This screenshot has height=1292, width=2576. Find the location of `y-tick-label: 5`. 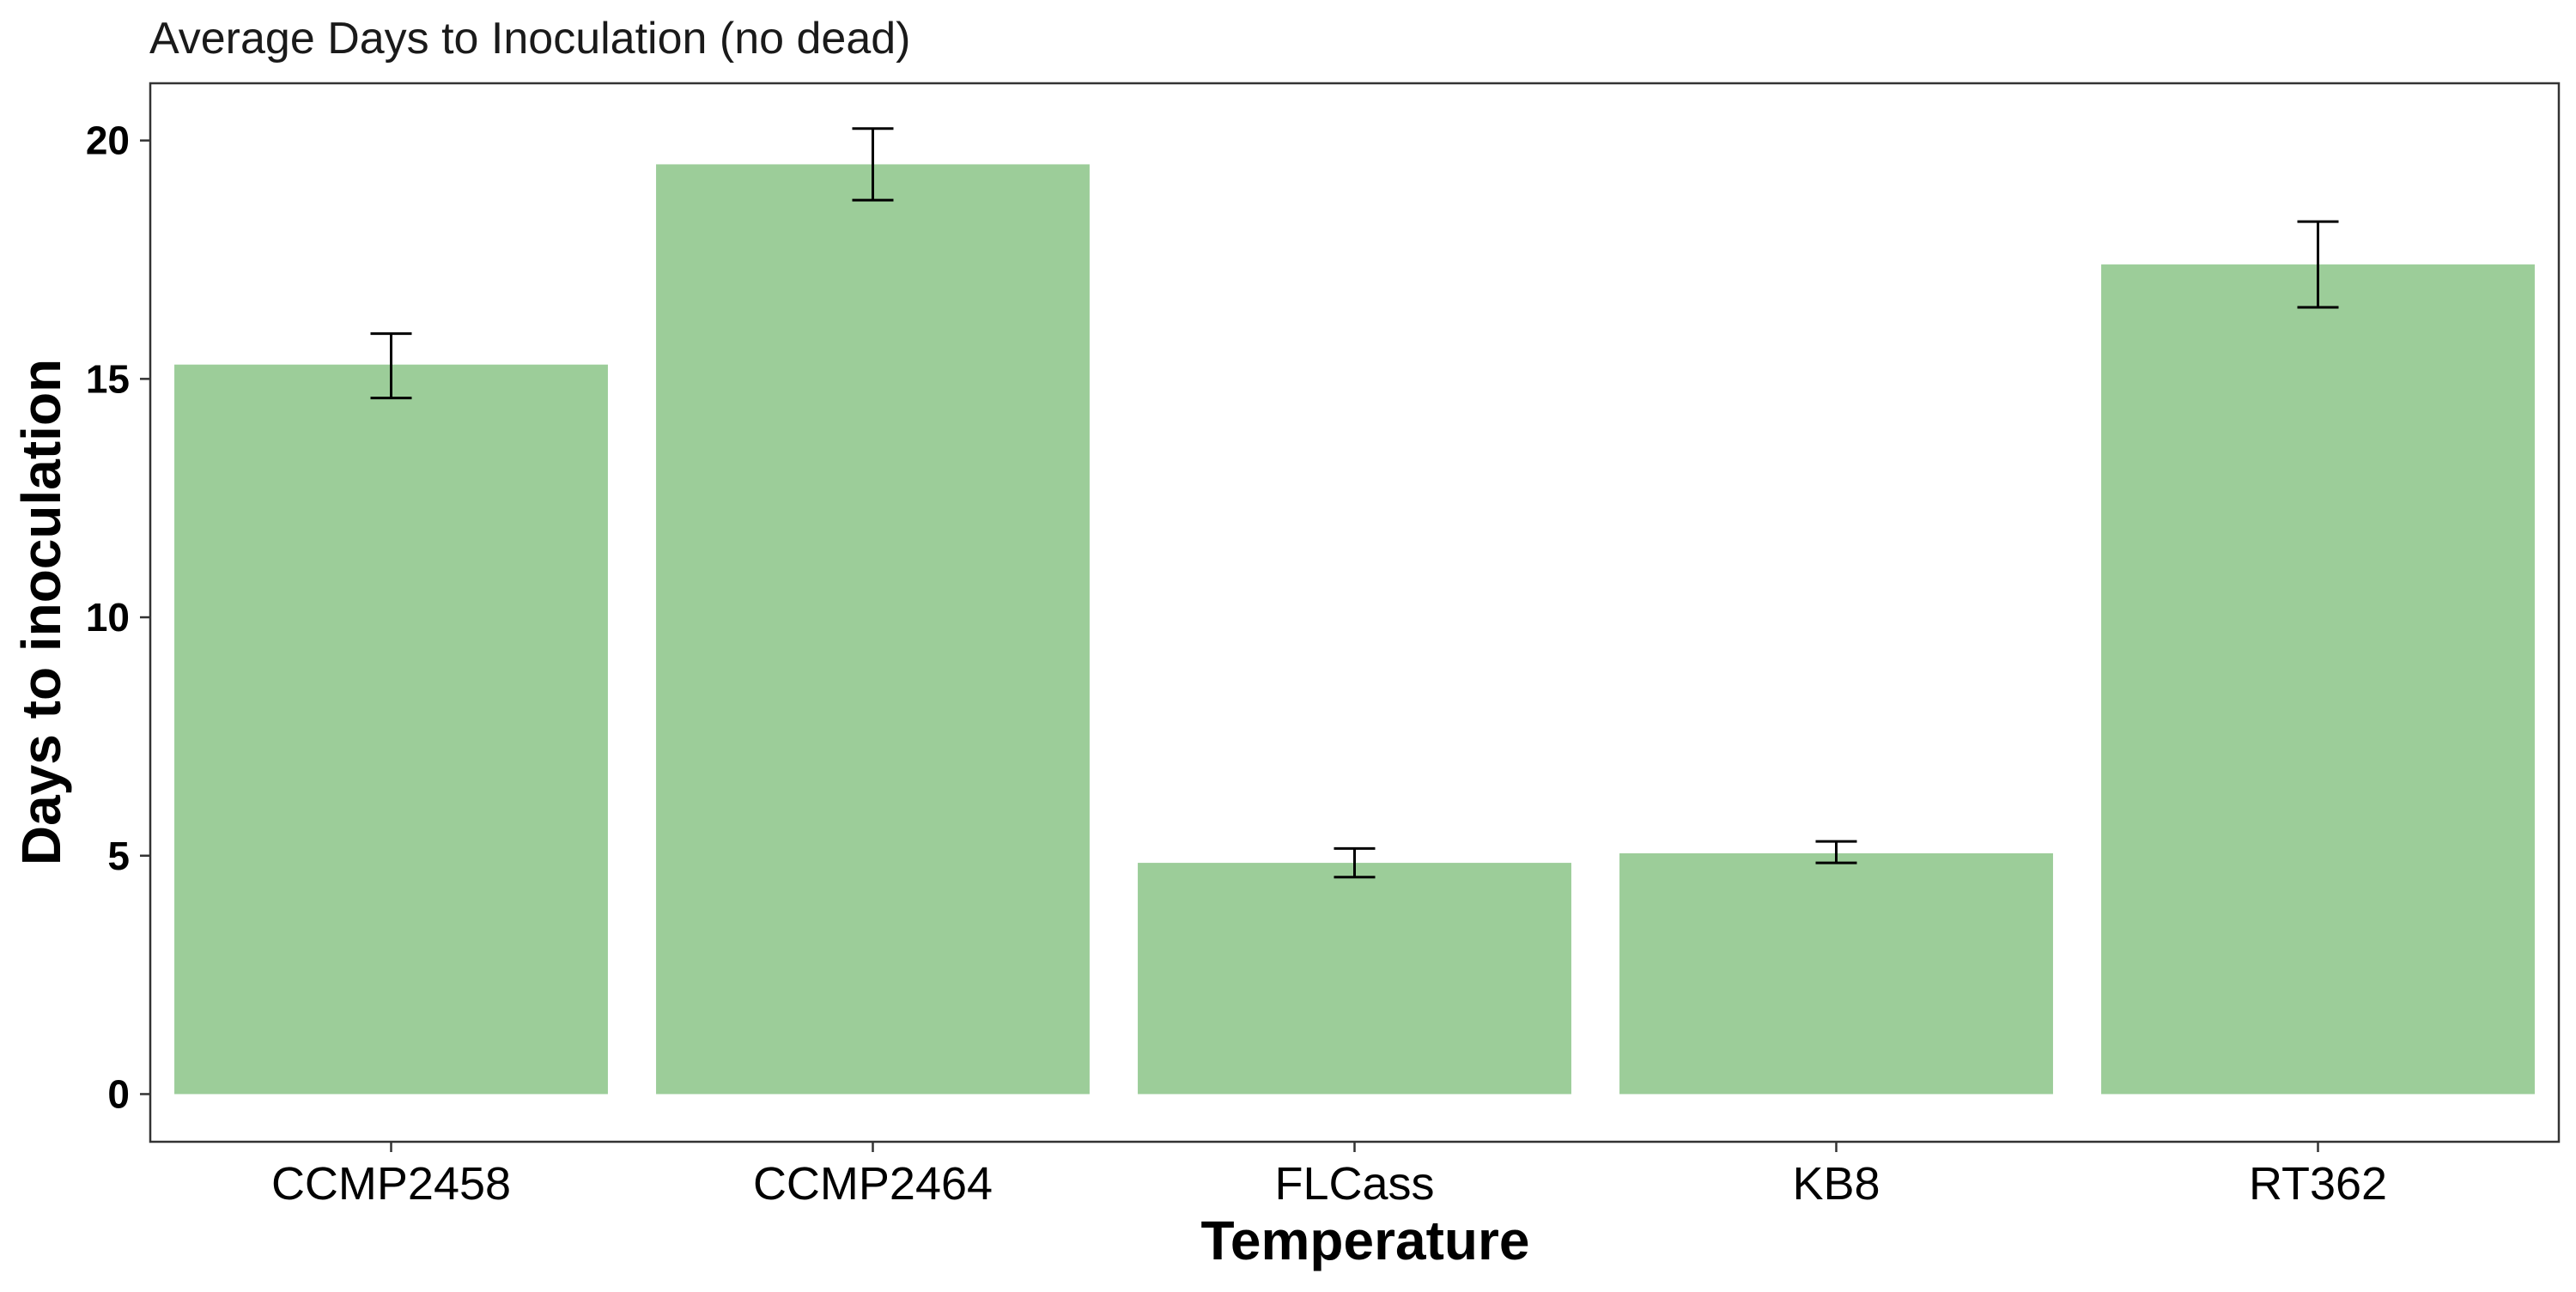

y-tick-label: 5 is located at coordinates (118, 856).